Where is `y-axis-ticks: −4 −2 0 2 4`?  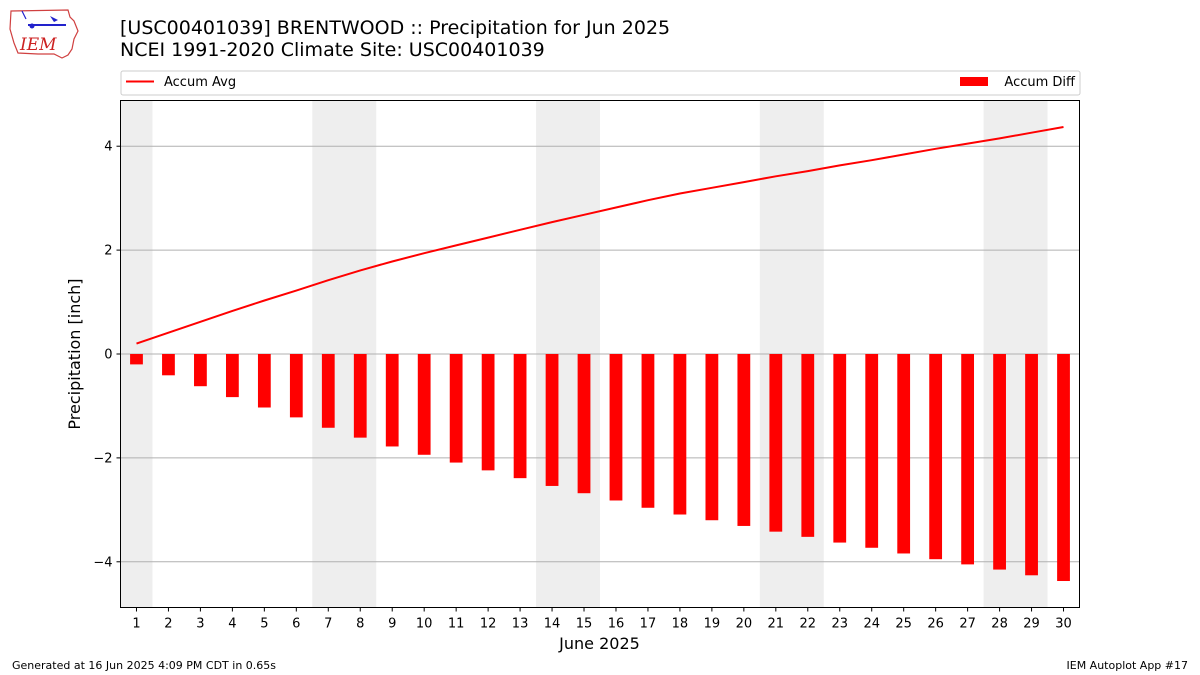
y-axis-ticks: −4 −2 0 2 4 is located at coordinates (107, 355).